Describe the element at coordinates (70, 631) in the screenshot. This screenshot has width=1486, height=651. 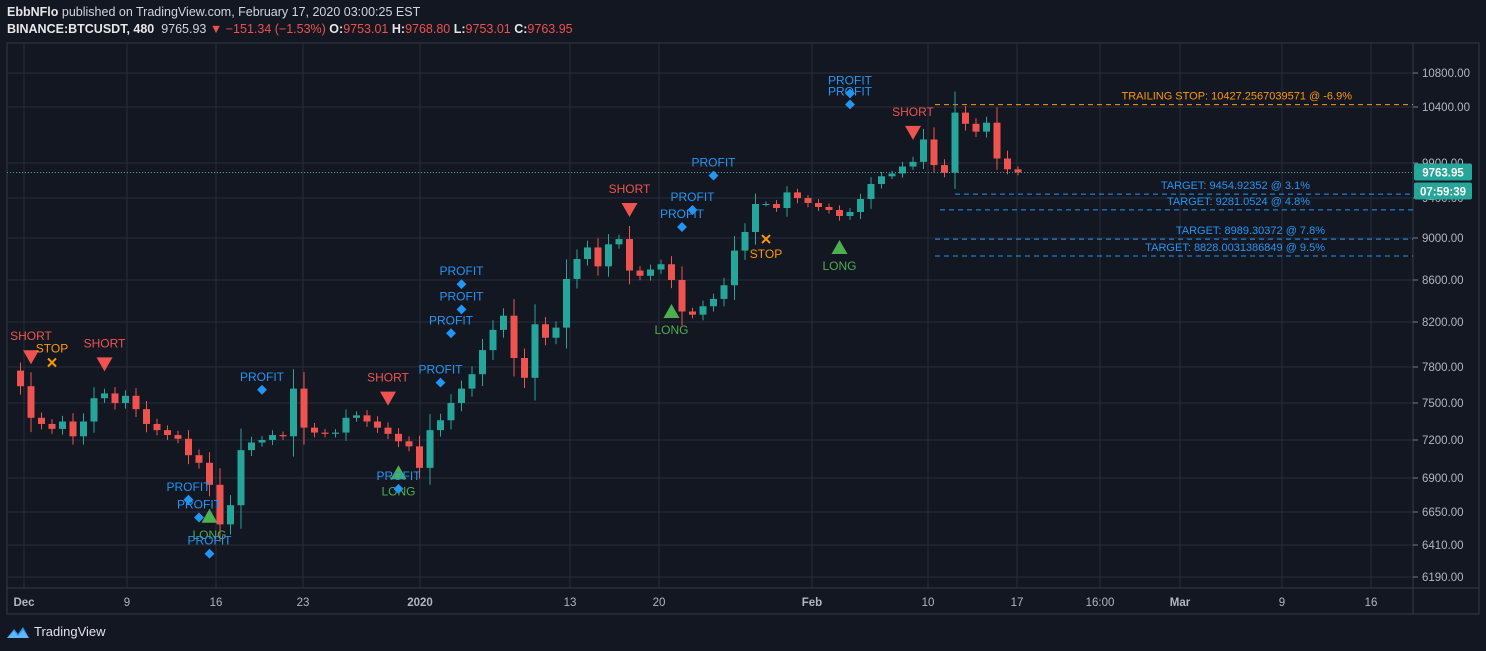
I see `brand-name: TradingView` at that location.